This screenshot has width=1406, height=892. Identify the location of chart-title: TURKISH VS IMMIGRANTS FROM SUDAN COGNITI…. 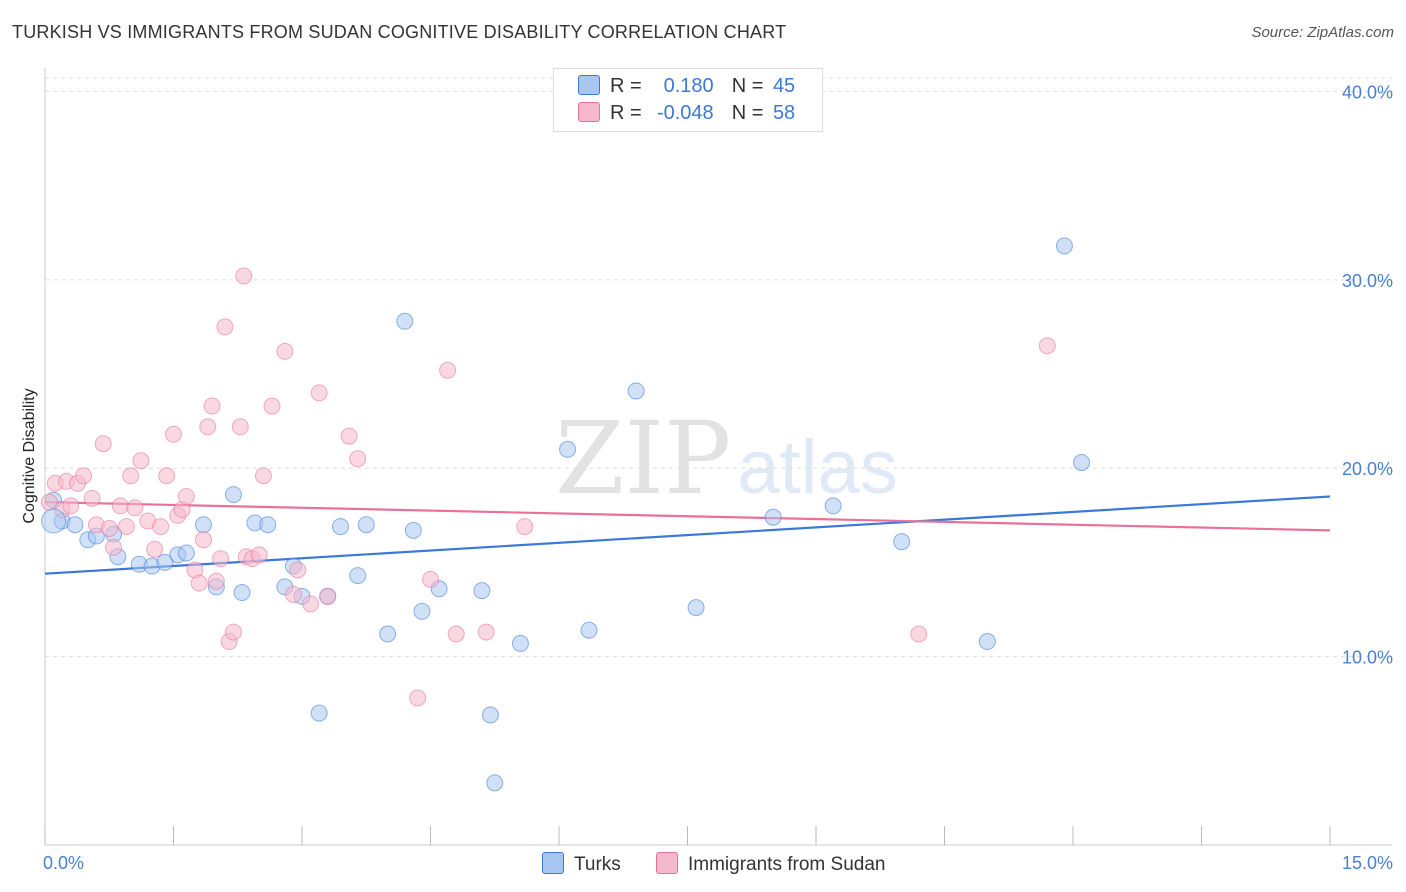
(399, 32).